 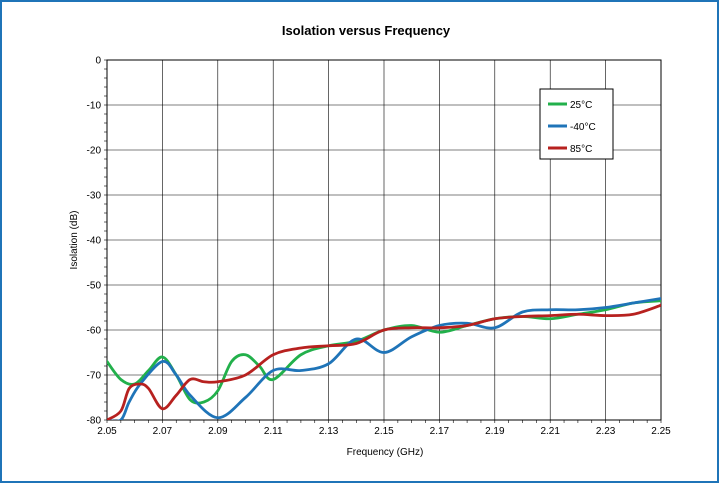 I want to click on x-tick-label: 2.15, so click(x=384, y=431).